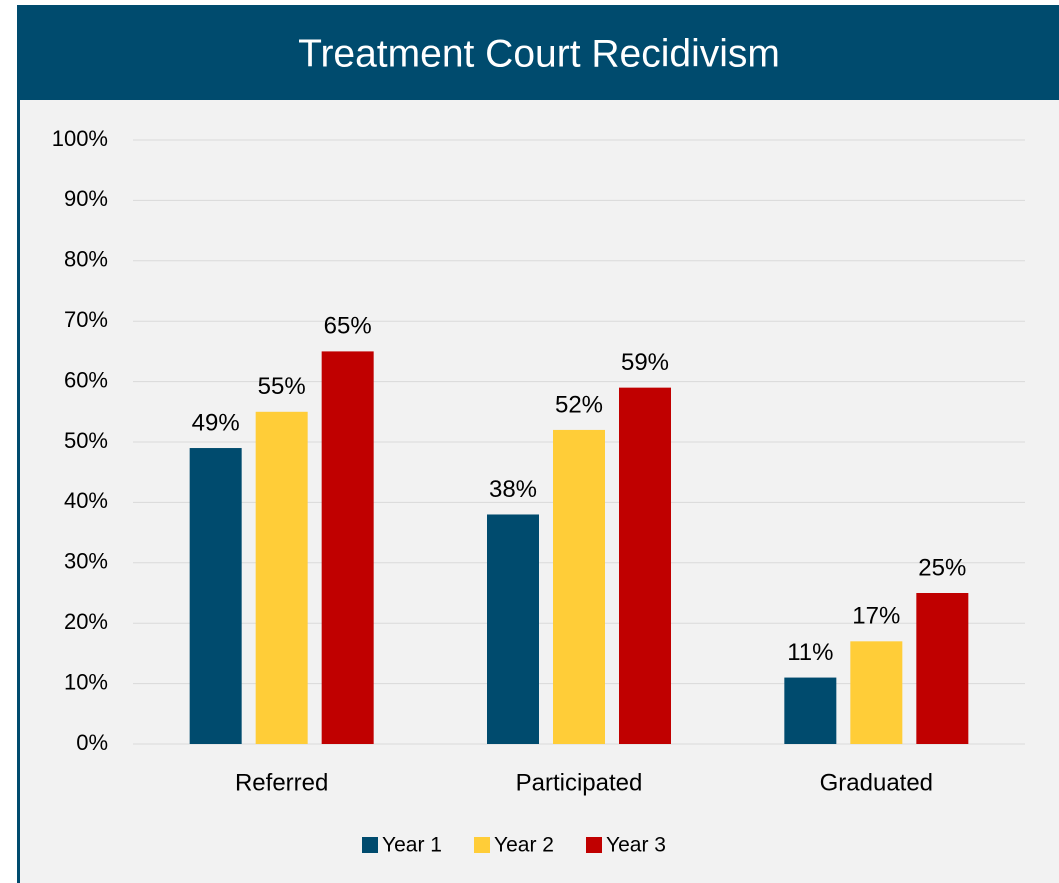 The image size is (1059, 883). What do you see at coordinates (412, 845) in the screenshot?
I see `legend-label: Year 1` at bounding box center [412, 845].